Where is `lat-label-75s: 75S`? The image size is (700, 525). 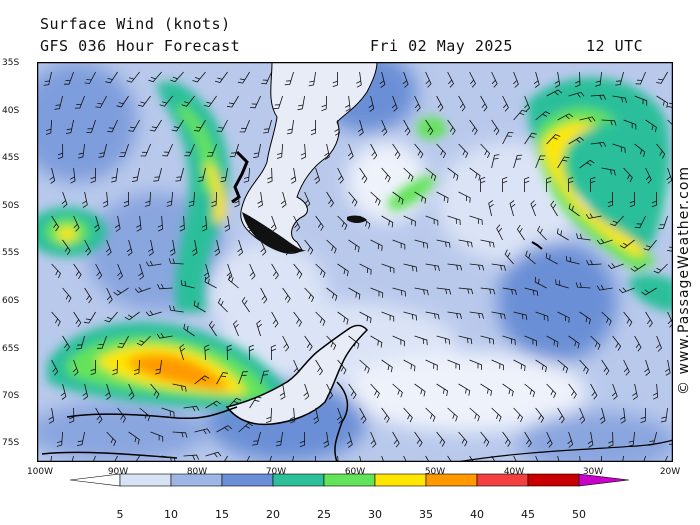 lat-label-75s: 75S is located at coordinates (11, 443).